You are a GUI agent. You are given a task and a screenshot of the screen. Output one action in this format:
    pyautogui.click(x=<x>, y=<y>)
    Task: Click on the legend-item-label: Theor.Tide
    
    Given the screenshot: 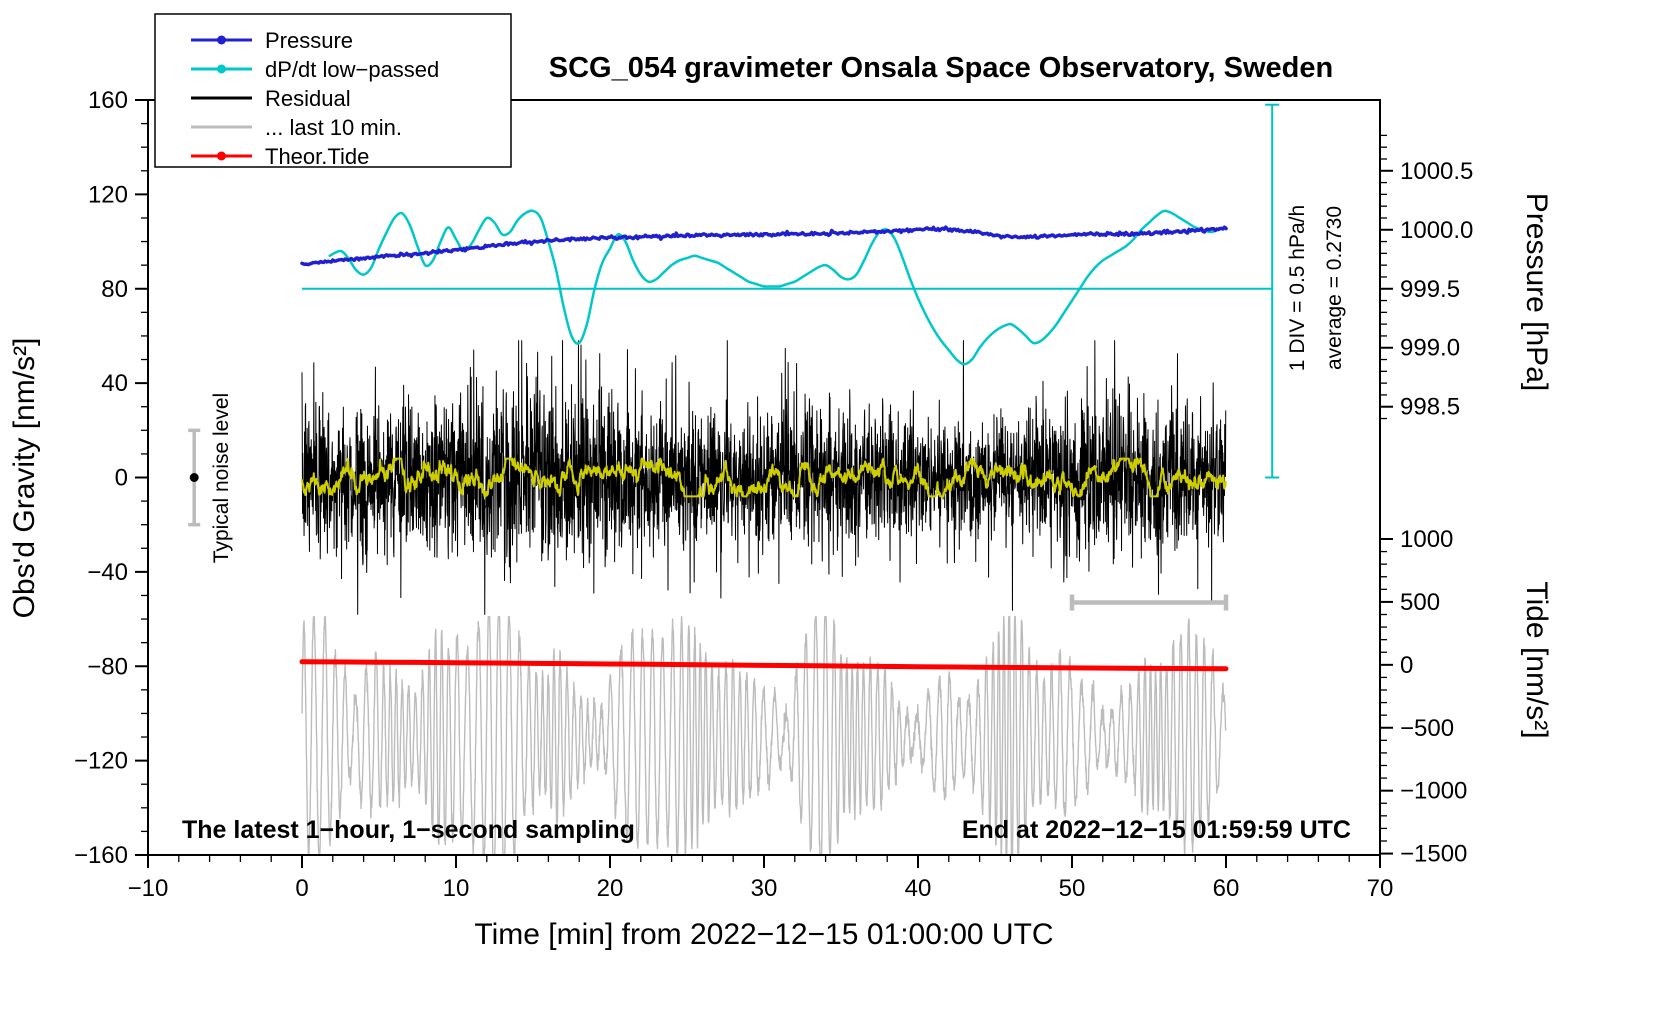 What is the action you would take?
    pyautogui.click(x=317, y=156)
    